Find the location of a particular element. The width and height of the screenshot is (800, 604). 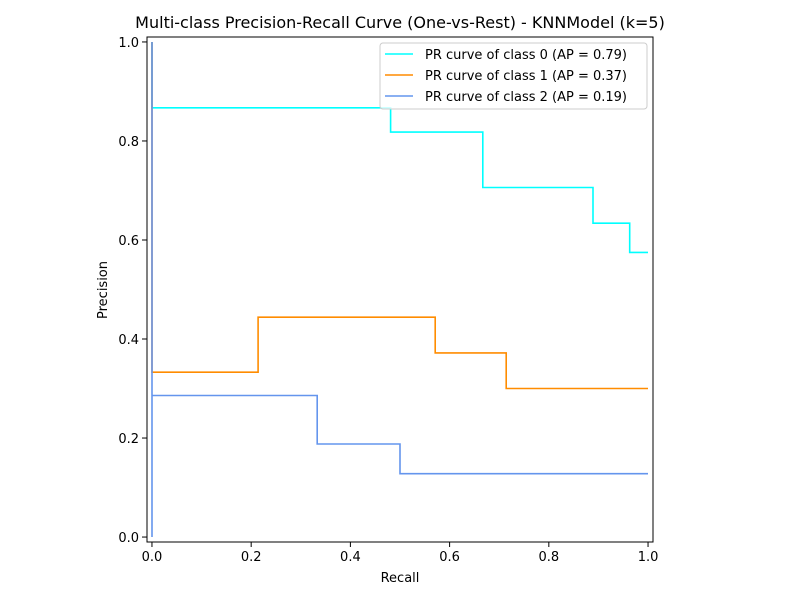

x-tick-label: 0.6 is located at coordinates (449, 557).